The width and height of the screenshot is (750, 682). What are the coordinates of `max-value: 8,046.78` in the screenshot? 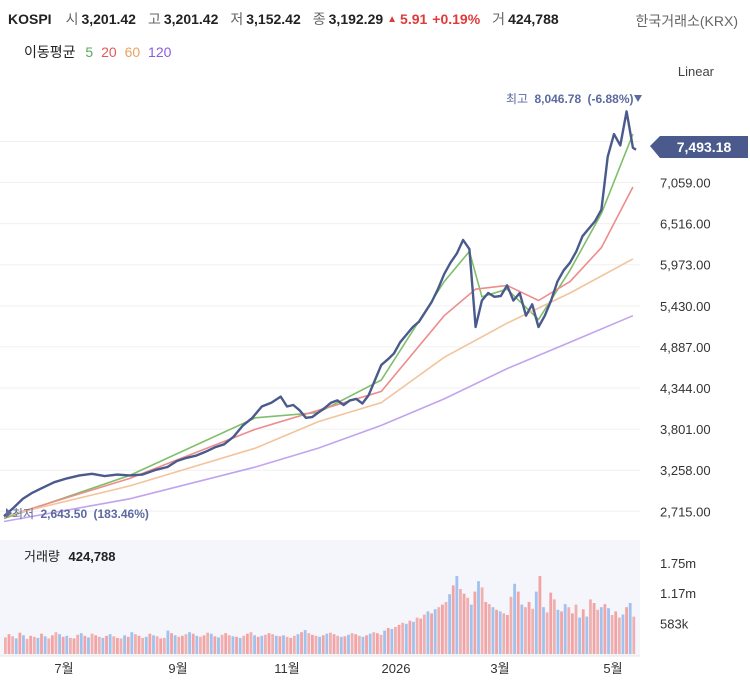 It's located at (557, 99).